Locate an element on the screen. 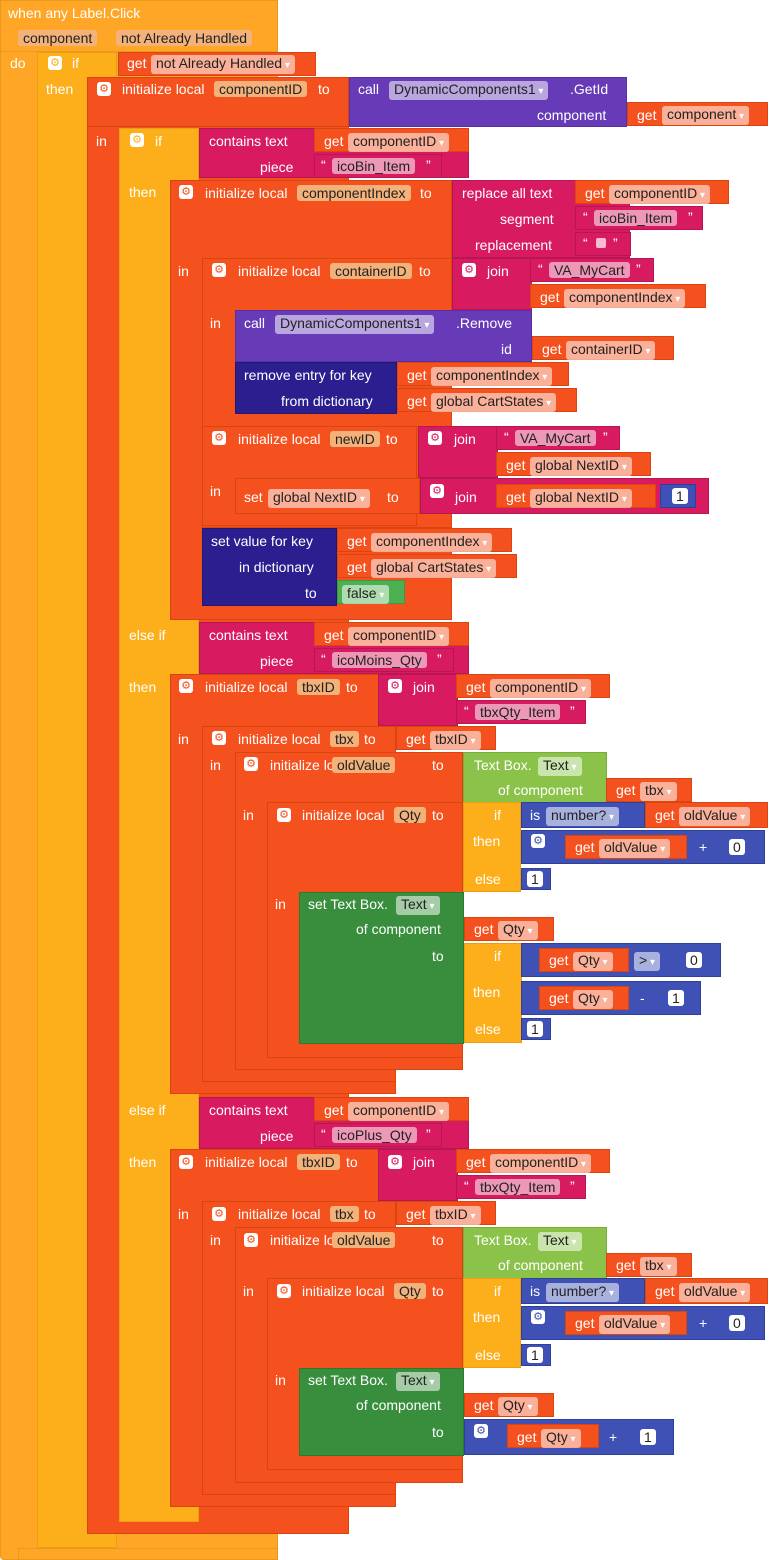  event-param-not-already-handled: not Already Handled is located at coordinates (184, 38).